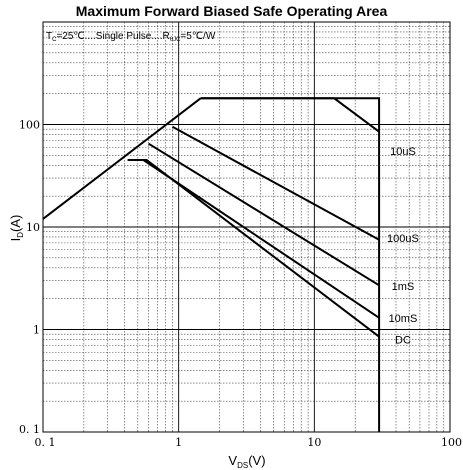  I want to click on x-tick-label: 1, so click(178, 442).